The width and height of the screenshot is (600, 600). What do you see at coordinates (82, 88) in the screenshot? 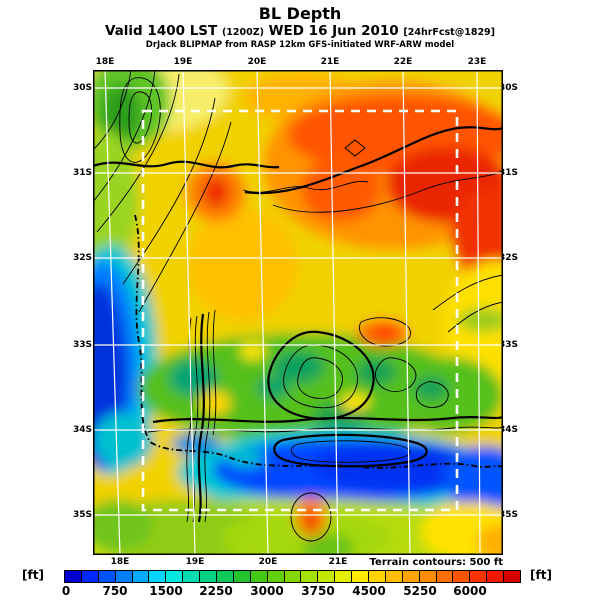
I see `lat-label-left: 30S` at bounding box center [82, 88].